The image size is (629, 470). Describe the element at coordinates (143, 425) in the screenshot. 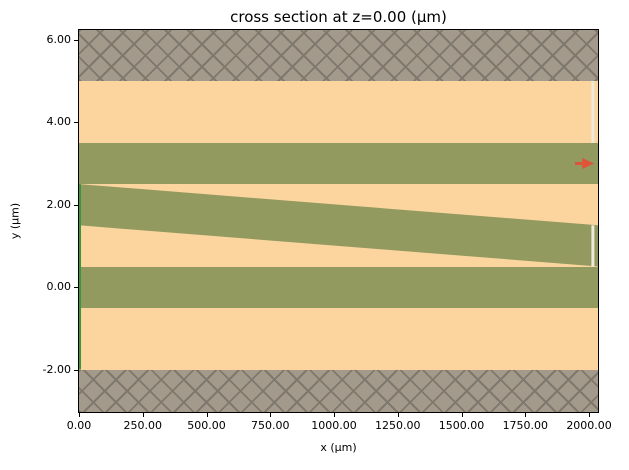

I see `x-tick-label: 250.00` at that location.